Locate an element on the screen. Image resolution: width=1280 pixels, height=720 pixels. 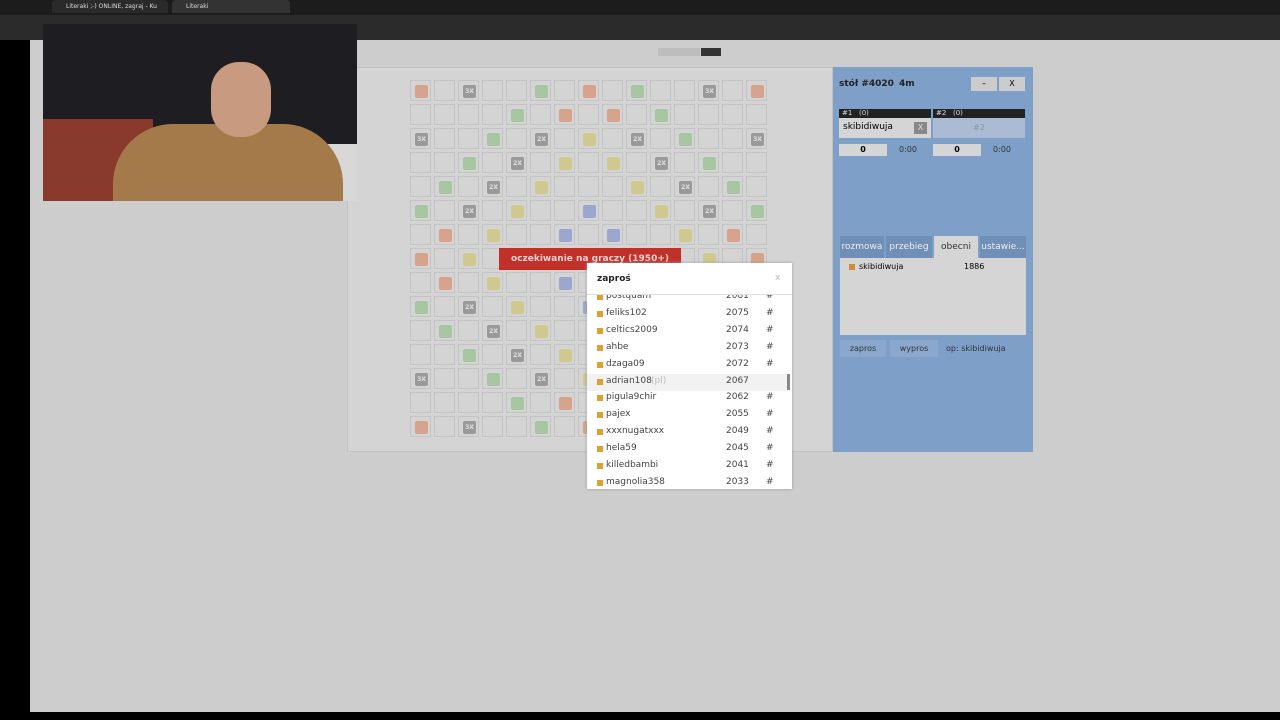
invite-row: hela59 2045 # is located at coordinates (687, 449).